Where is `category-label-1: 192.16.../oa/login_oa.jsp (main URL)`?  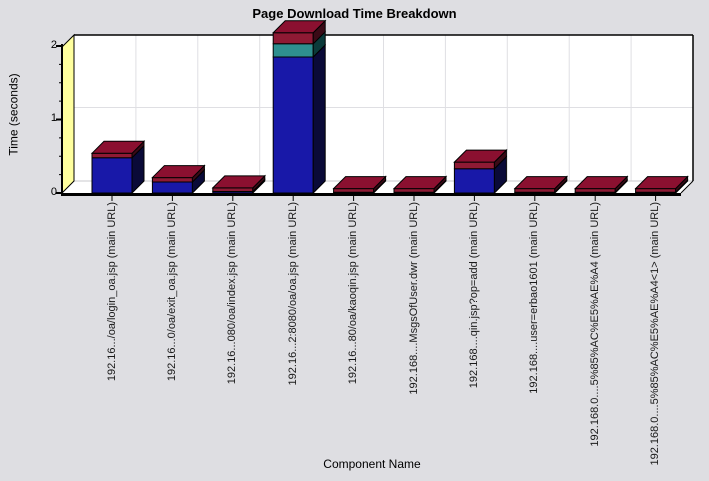 category-label-1: 192.16.../oa/login_oa.jsp (main URL) is located at coordinates (111, 292).